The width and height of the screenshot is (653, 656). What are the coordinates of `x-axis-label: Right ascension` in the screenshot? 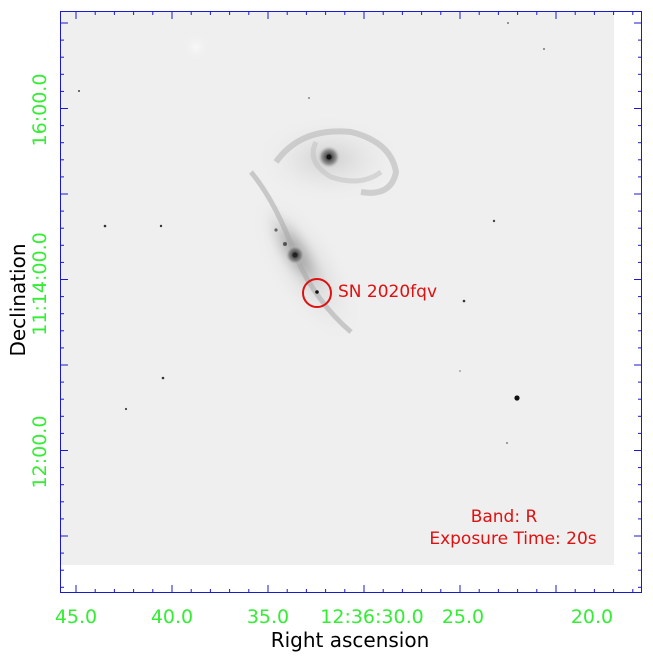 It's located at (350, 640).